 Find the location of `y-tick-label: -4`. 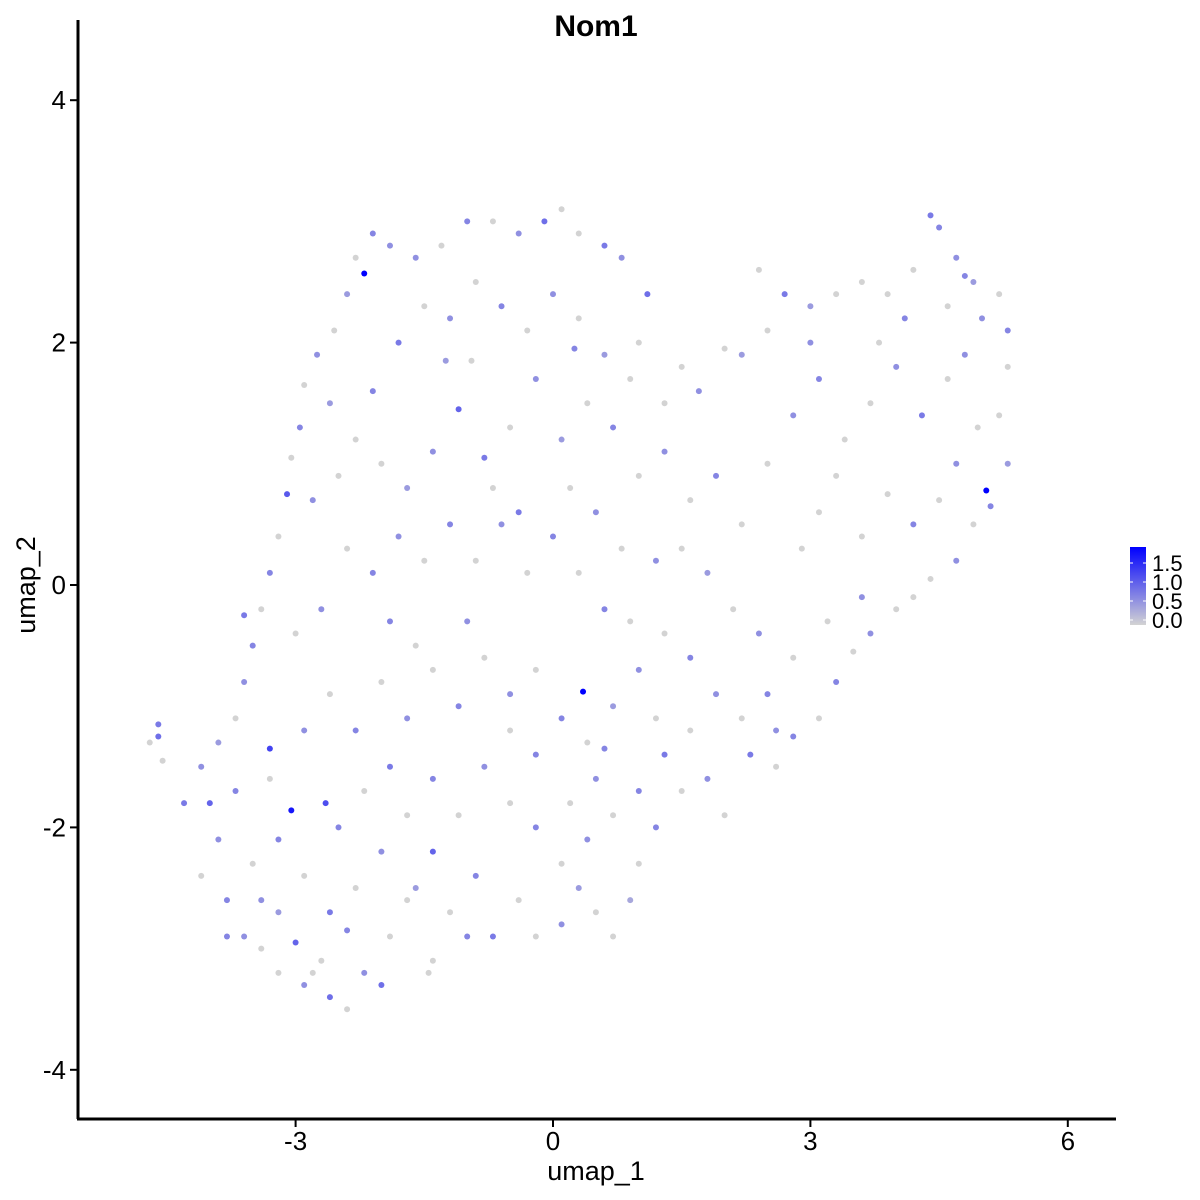

y-tick-label: -4 is located at coordinates (54, 1070).